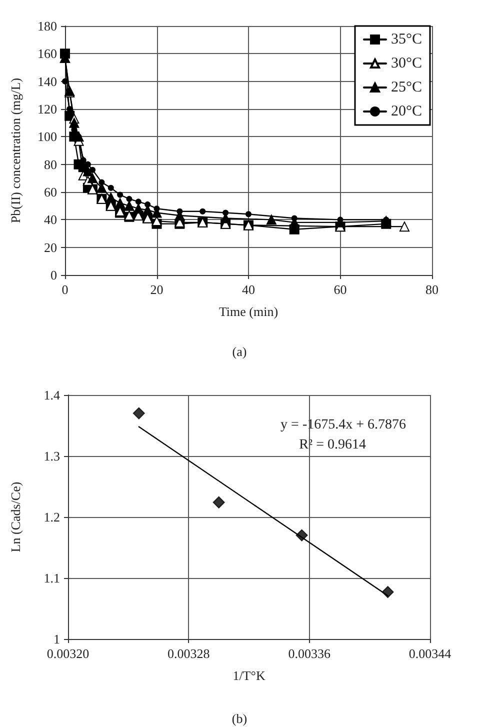 Image resolution: width=479 pixels, height=727 pixels. What do you see at coordinates (309, 653) in the screenshot?
I see `x-tick-label: 0.00336` at bounding box center [309, 653].